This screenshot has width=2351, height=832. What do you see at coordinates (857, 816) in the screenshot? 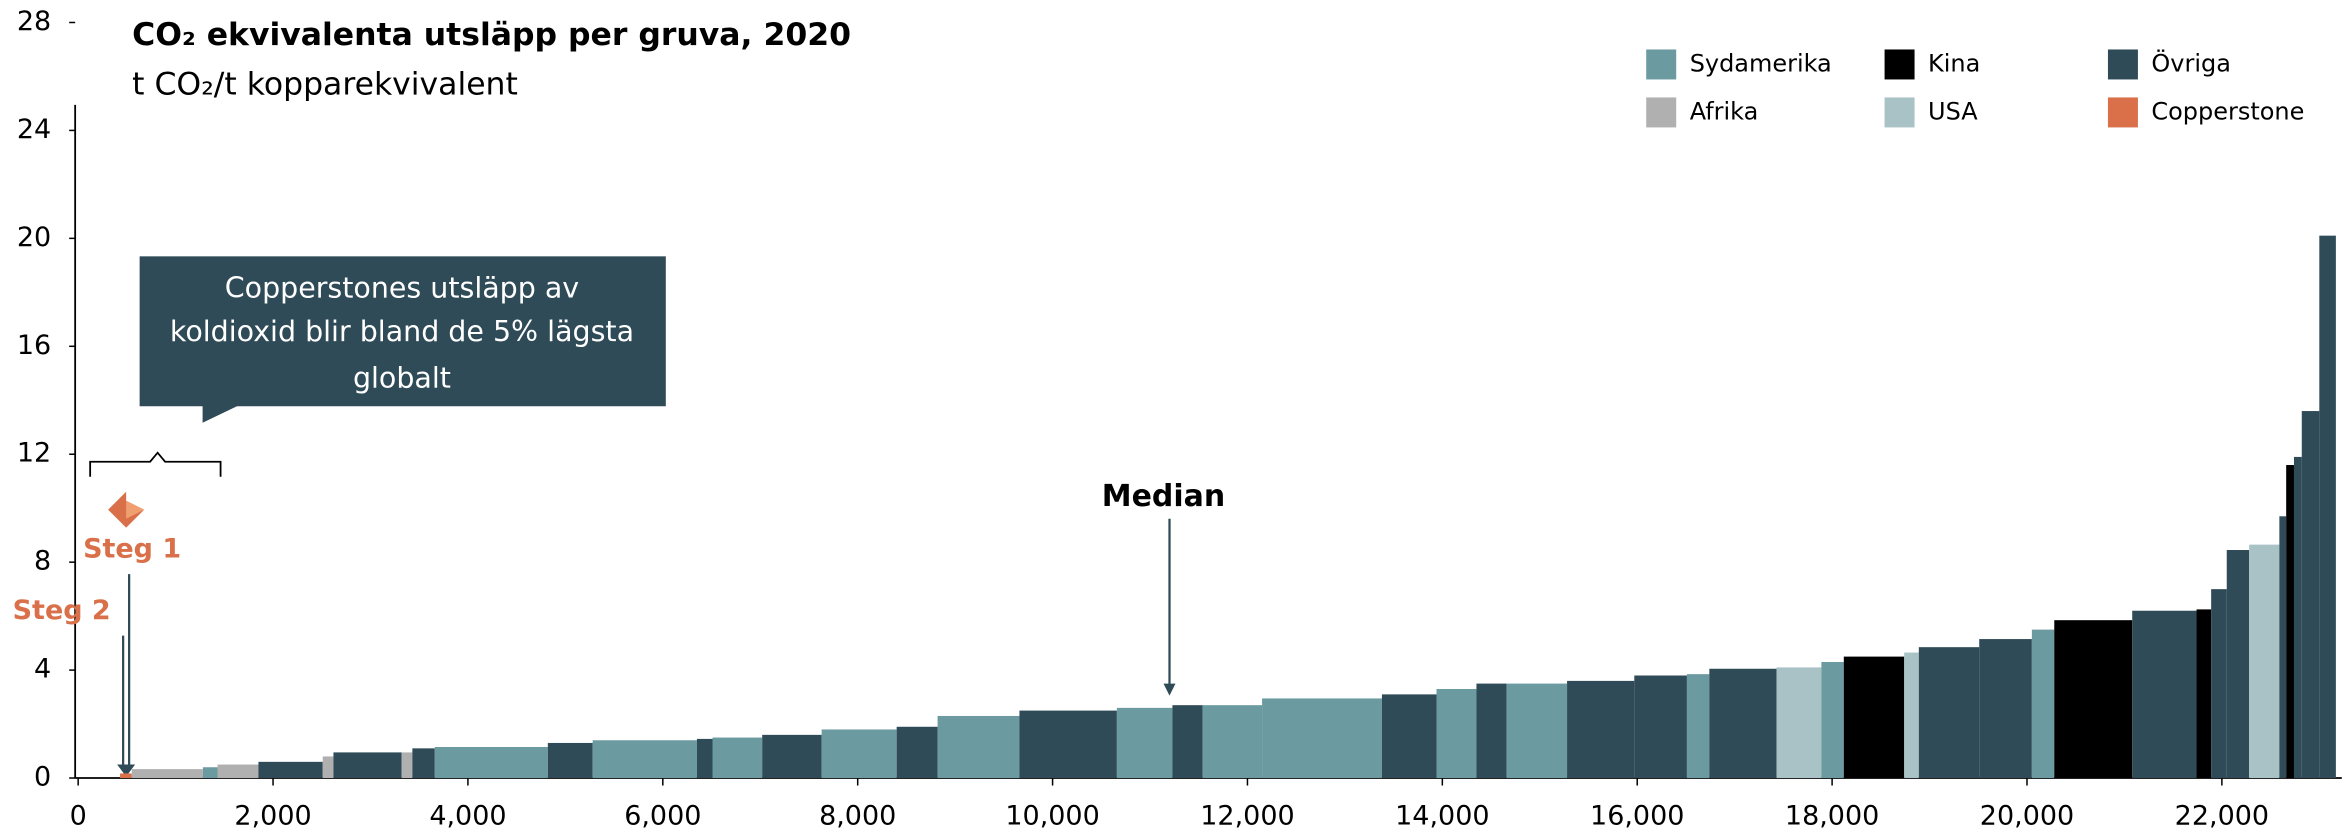
I see `x-tick-label: 8,000` at bounding box center [857, 816].